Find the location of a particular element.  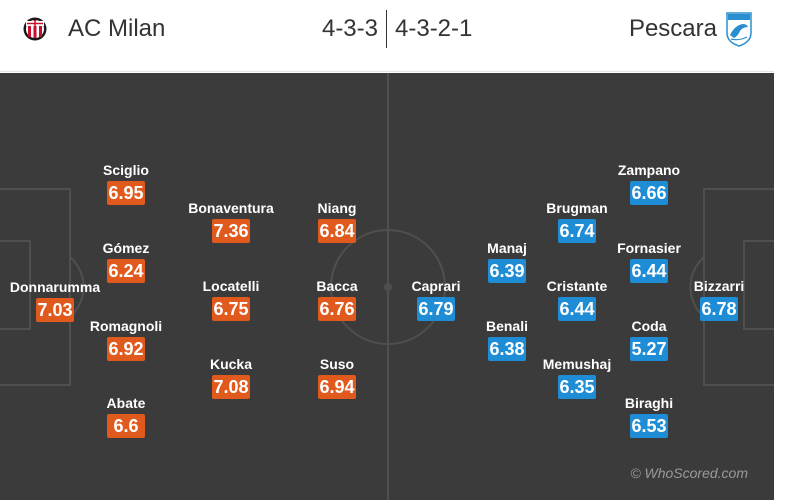

home-formation: 4-3-3 is located at coordinates (349, 28).